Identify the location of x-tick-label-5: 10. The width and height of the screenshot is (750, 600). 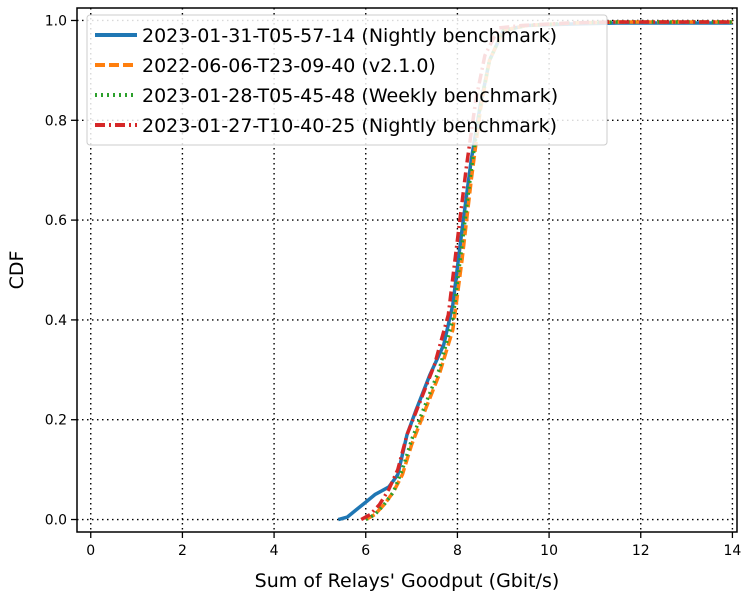
(549, 551).